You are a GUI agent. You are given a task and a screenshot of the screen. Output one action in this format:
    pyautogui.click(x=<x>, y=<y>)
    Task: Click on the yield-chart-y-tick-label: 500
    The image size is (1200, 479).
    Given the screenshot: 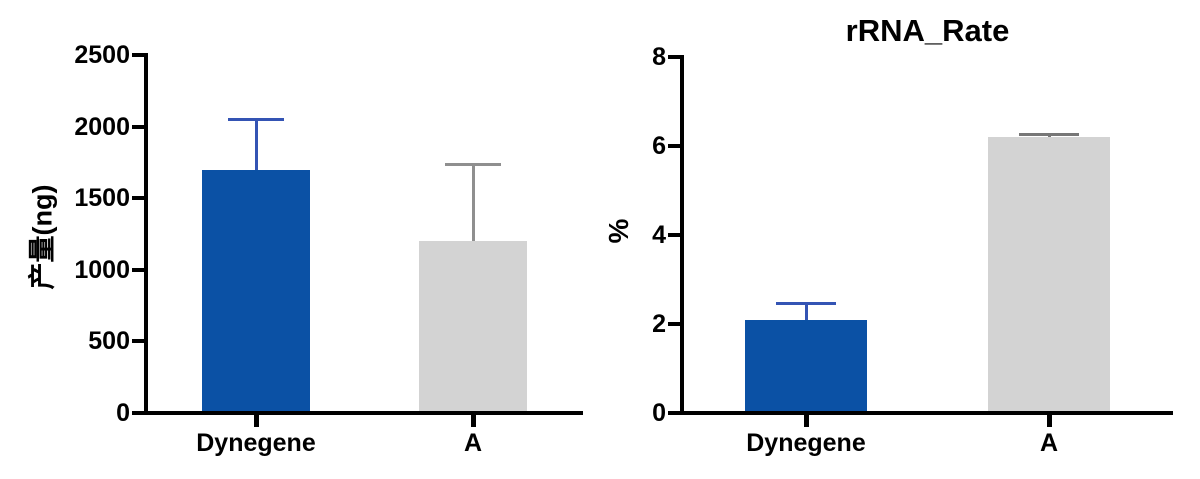 What is the action you would take?
    pyautogui.click(x=109, y=341)
    